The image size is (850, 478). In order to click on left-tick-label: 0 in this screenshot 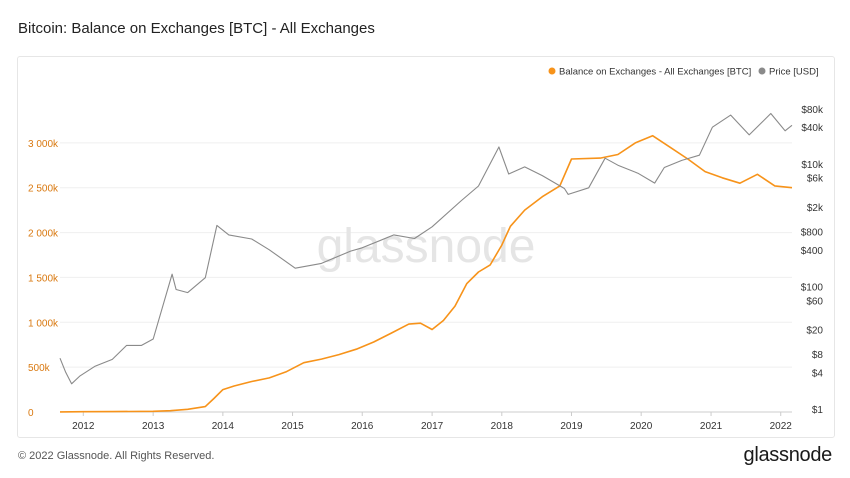, I will do `click(31, 413)`.